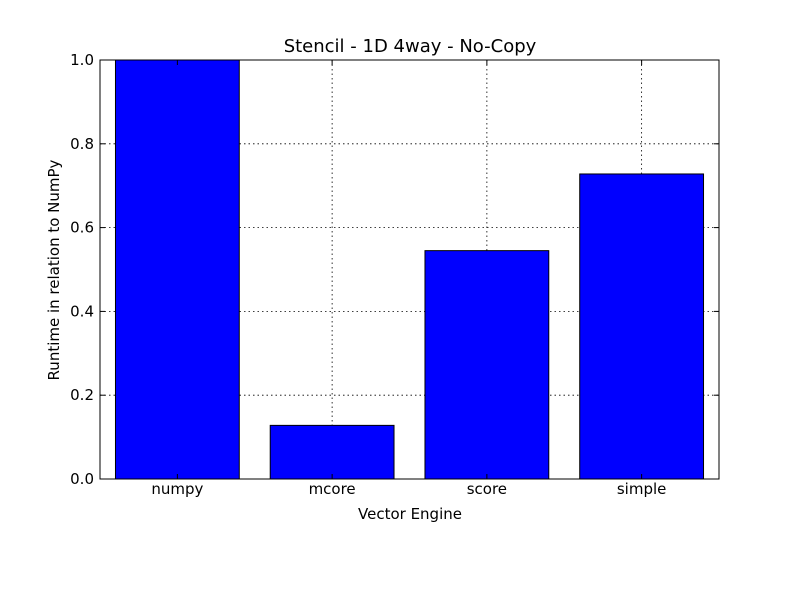 The height and width of the screenshot is (600, 800). I want to click on bar-simple, so click(642, 326).